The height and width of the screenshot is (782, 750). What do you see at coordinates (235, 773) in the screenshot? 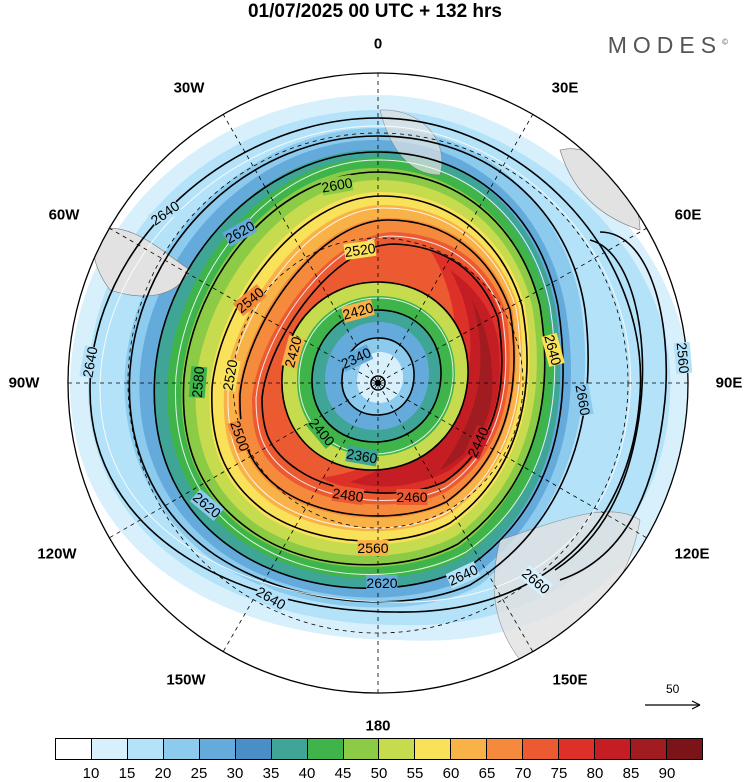
I see `colorbar-tick-label: 30` at bounding box center [235, 773].